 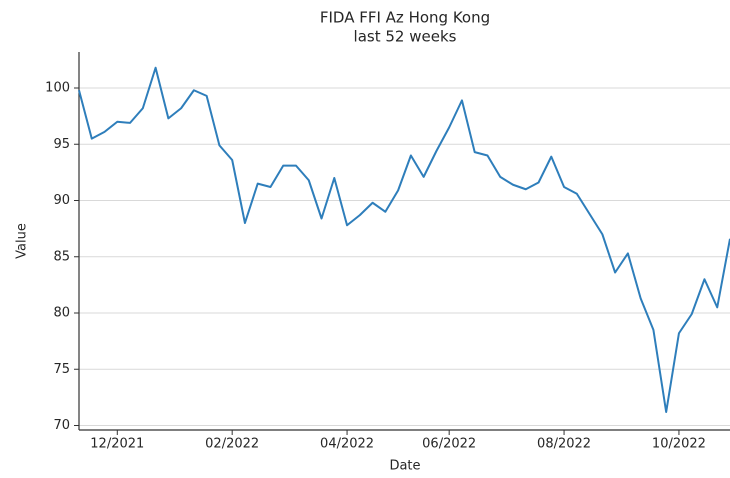 What do you see at coordinates (61, 313) in the screenshot?
I see `y-tick-label: 80` at bounding box center [61, 313].